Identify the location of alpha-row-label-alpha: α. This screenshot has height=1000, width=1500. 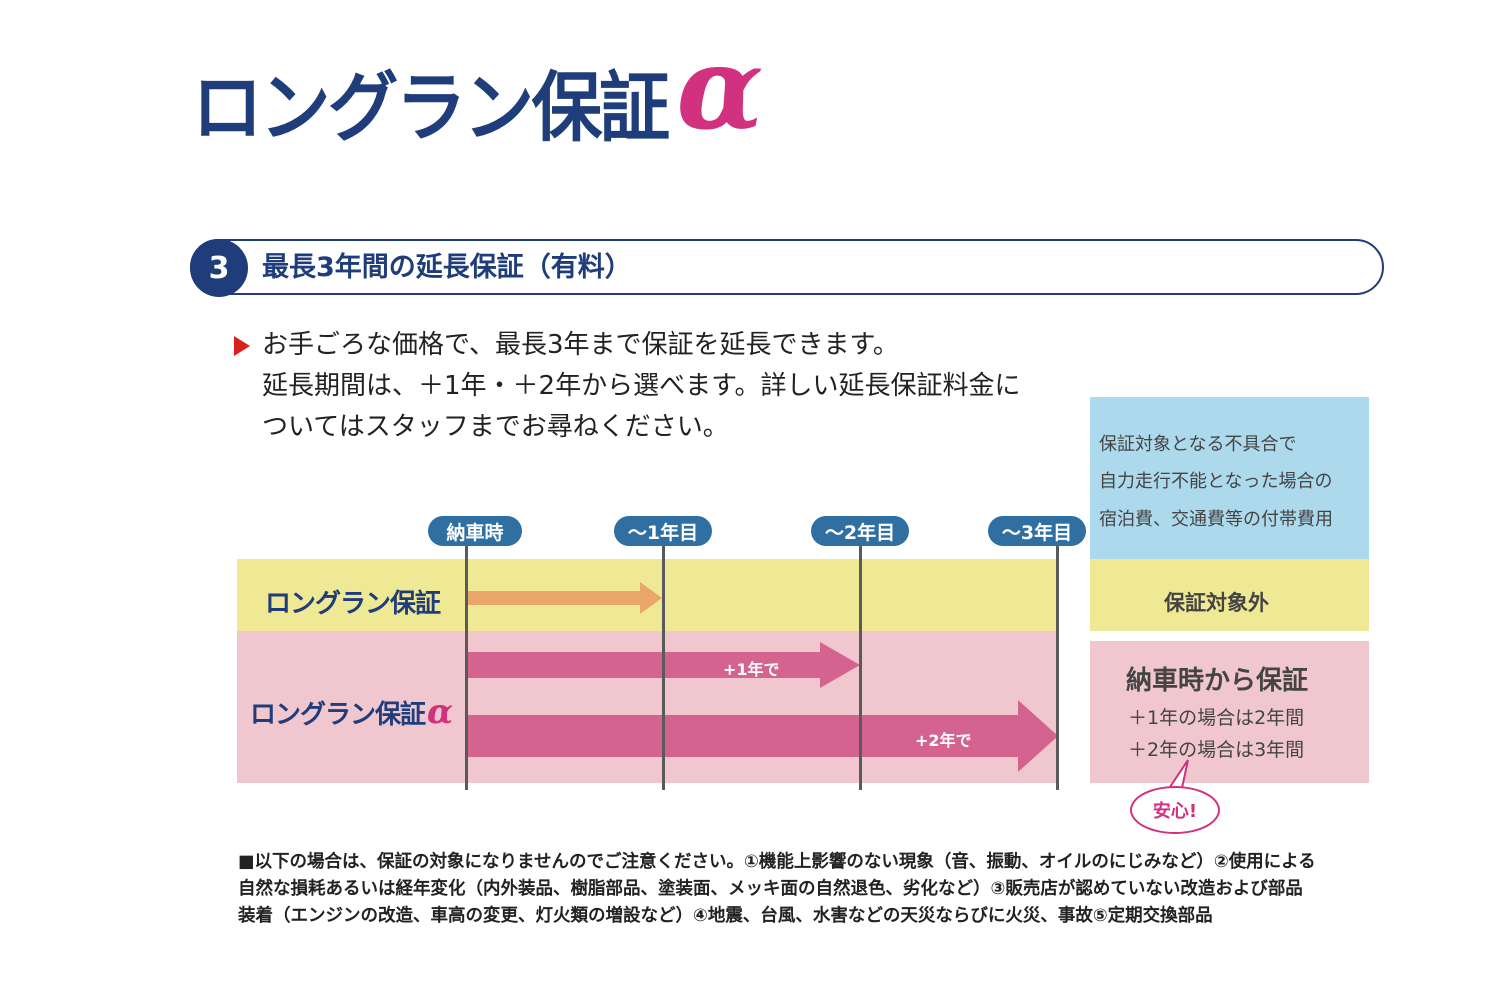
(440, 712).